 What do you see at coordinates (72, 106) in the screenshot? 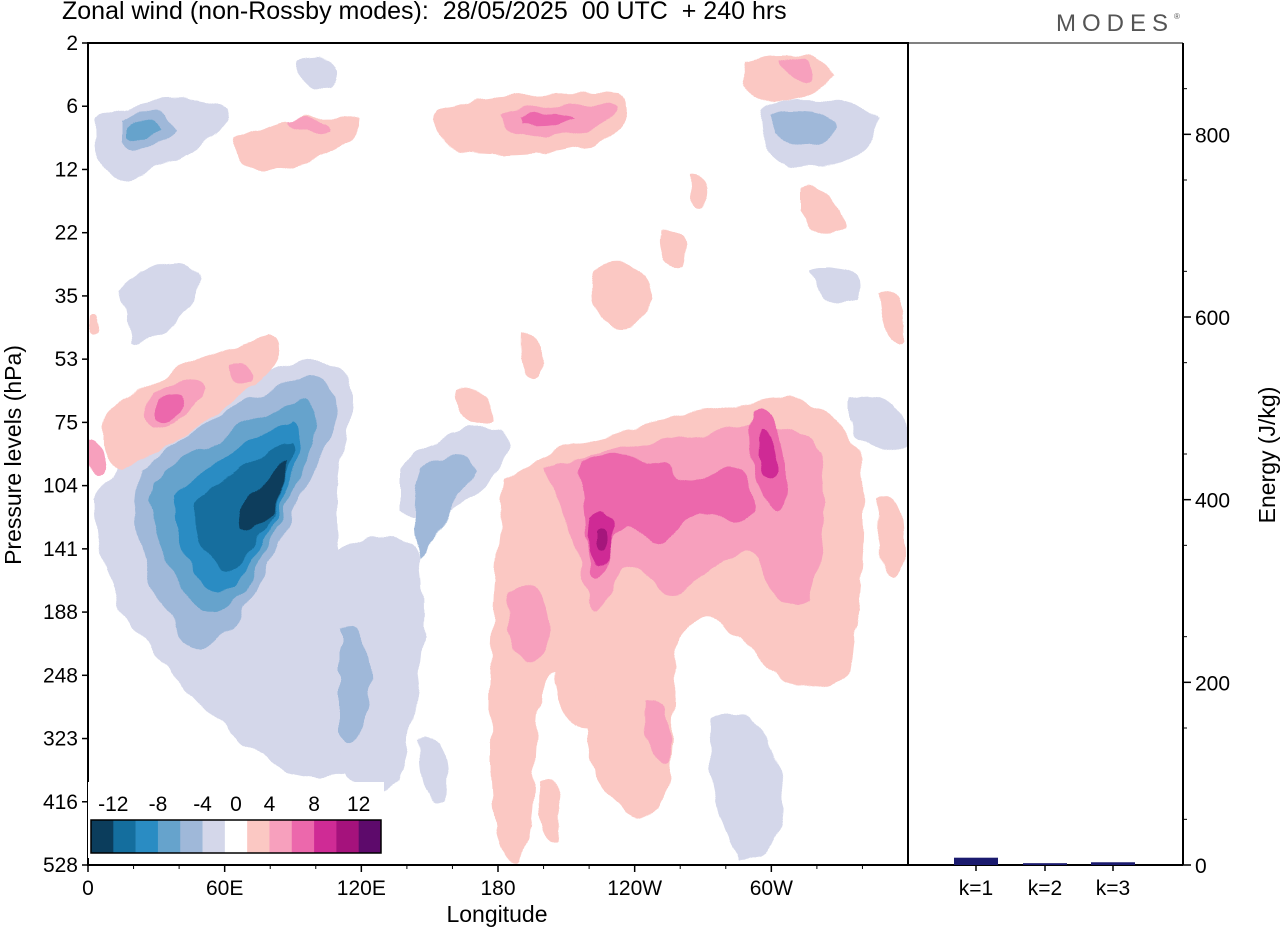
I see `y-tick-label: 6` at bounding box center [72, 106].